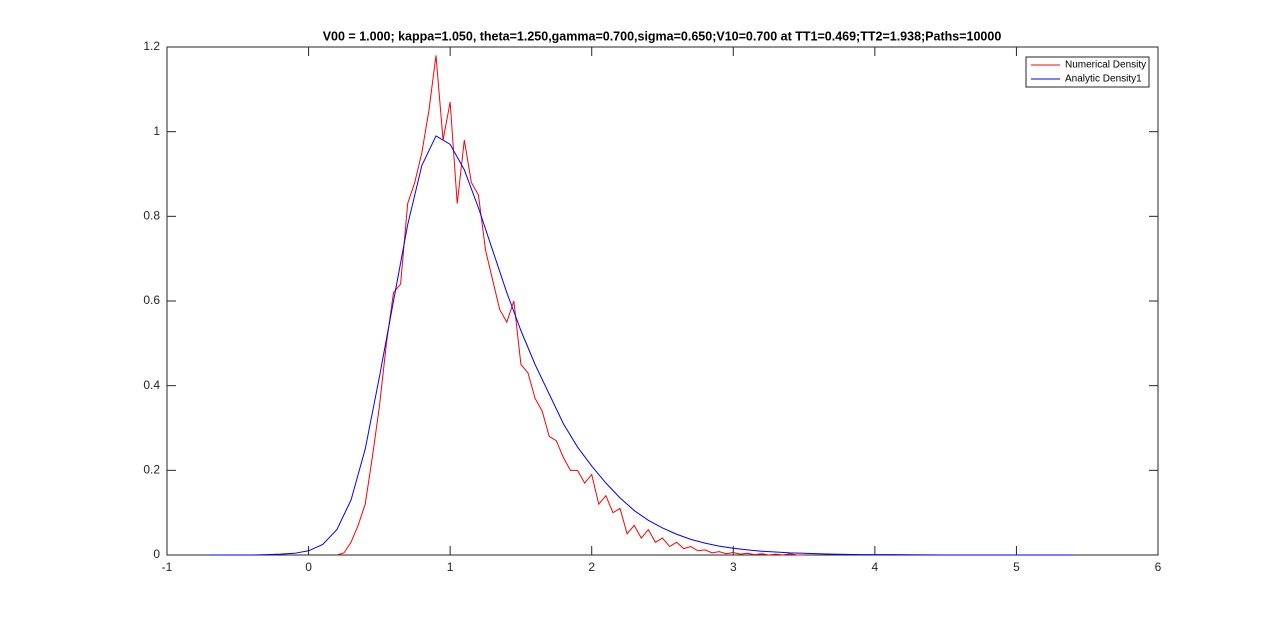  What do you see at coordinates (151, 46) in the screenshot?
I see `y-tick-label: 1.2` at bounding box center [151, 46].